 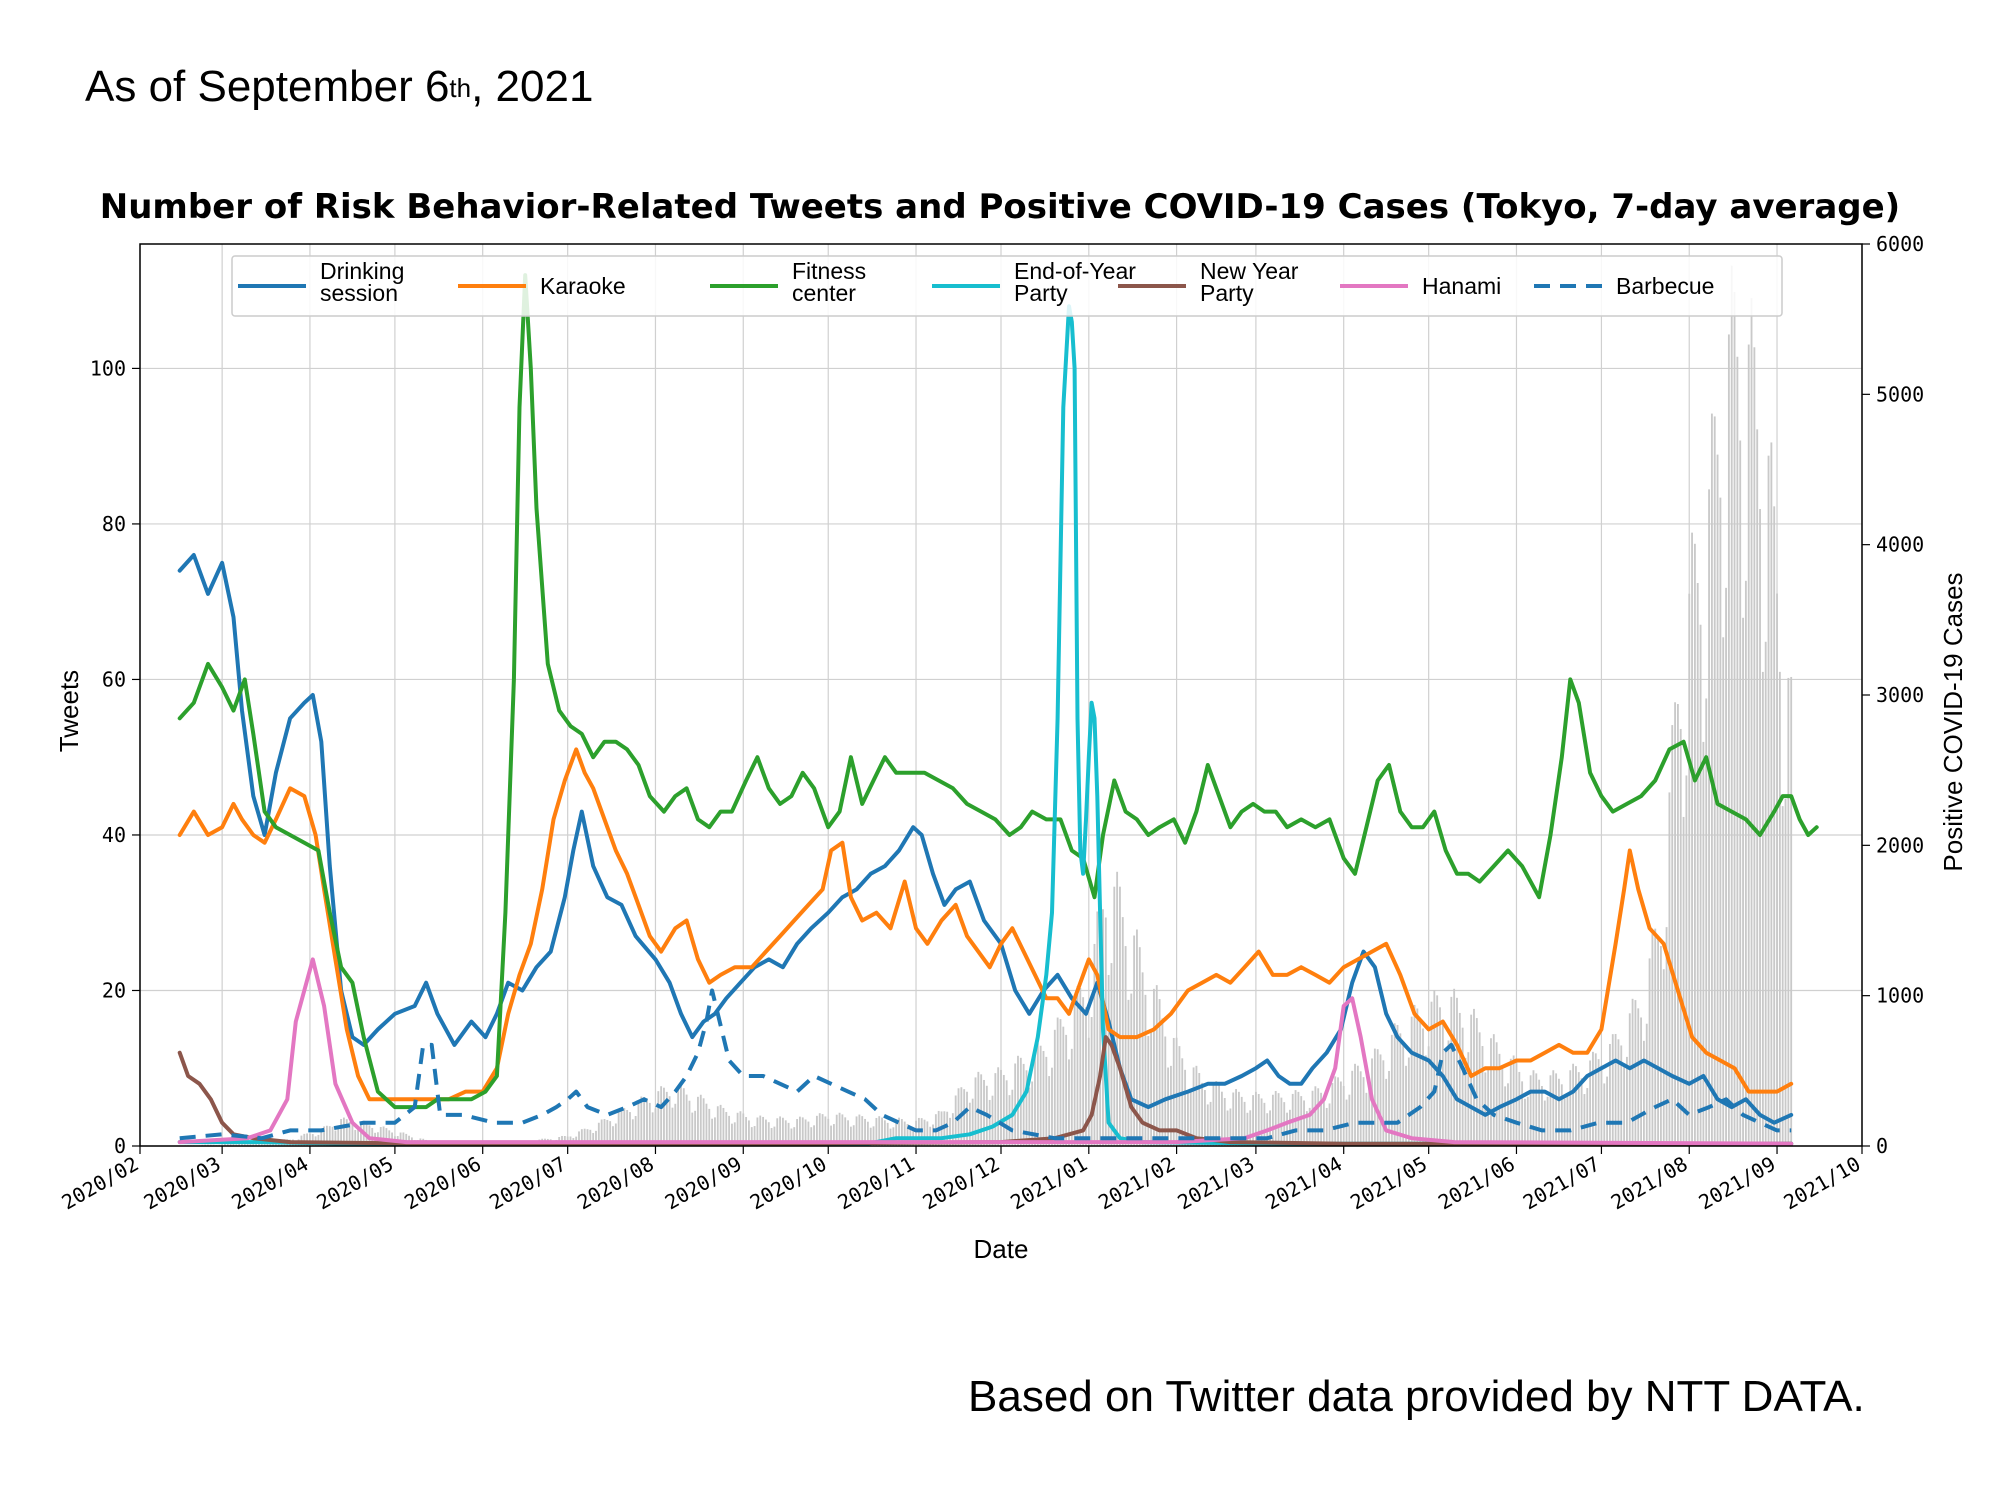 I want to click on x-tick-label: 2020/09, so click(x=703, y=1183).